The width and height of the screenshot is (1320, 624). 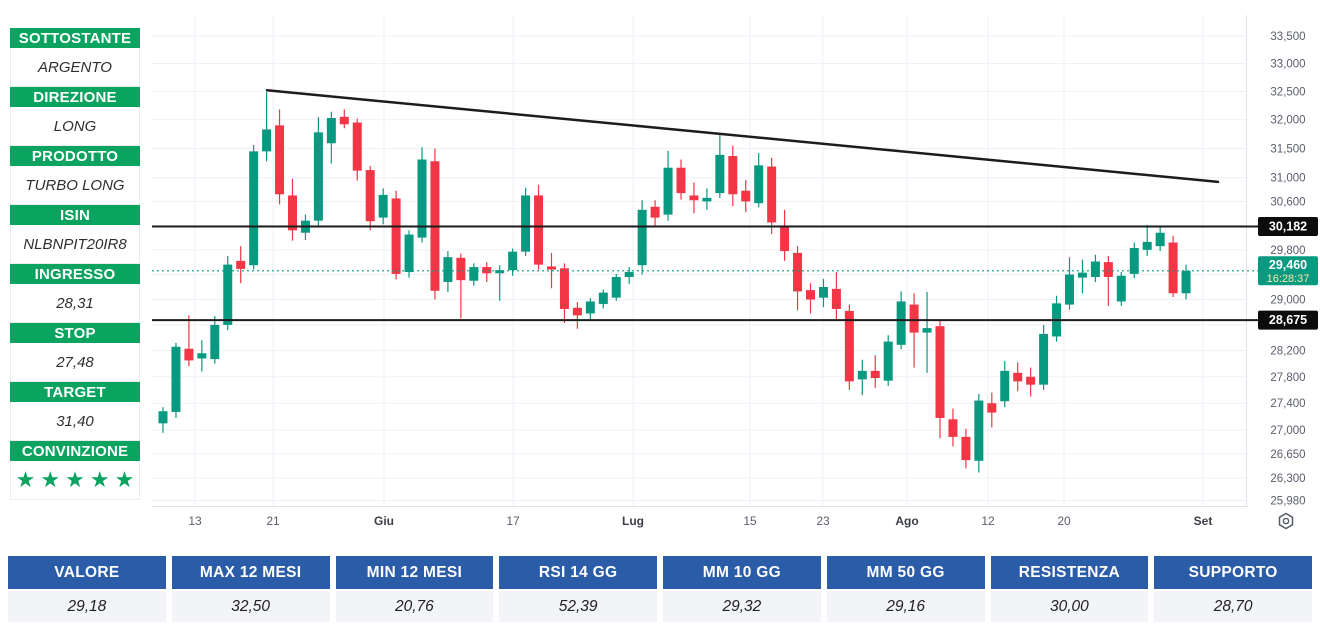 I want to click on settings-icon, so click(x=1286, y=521).